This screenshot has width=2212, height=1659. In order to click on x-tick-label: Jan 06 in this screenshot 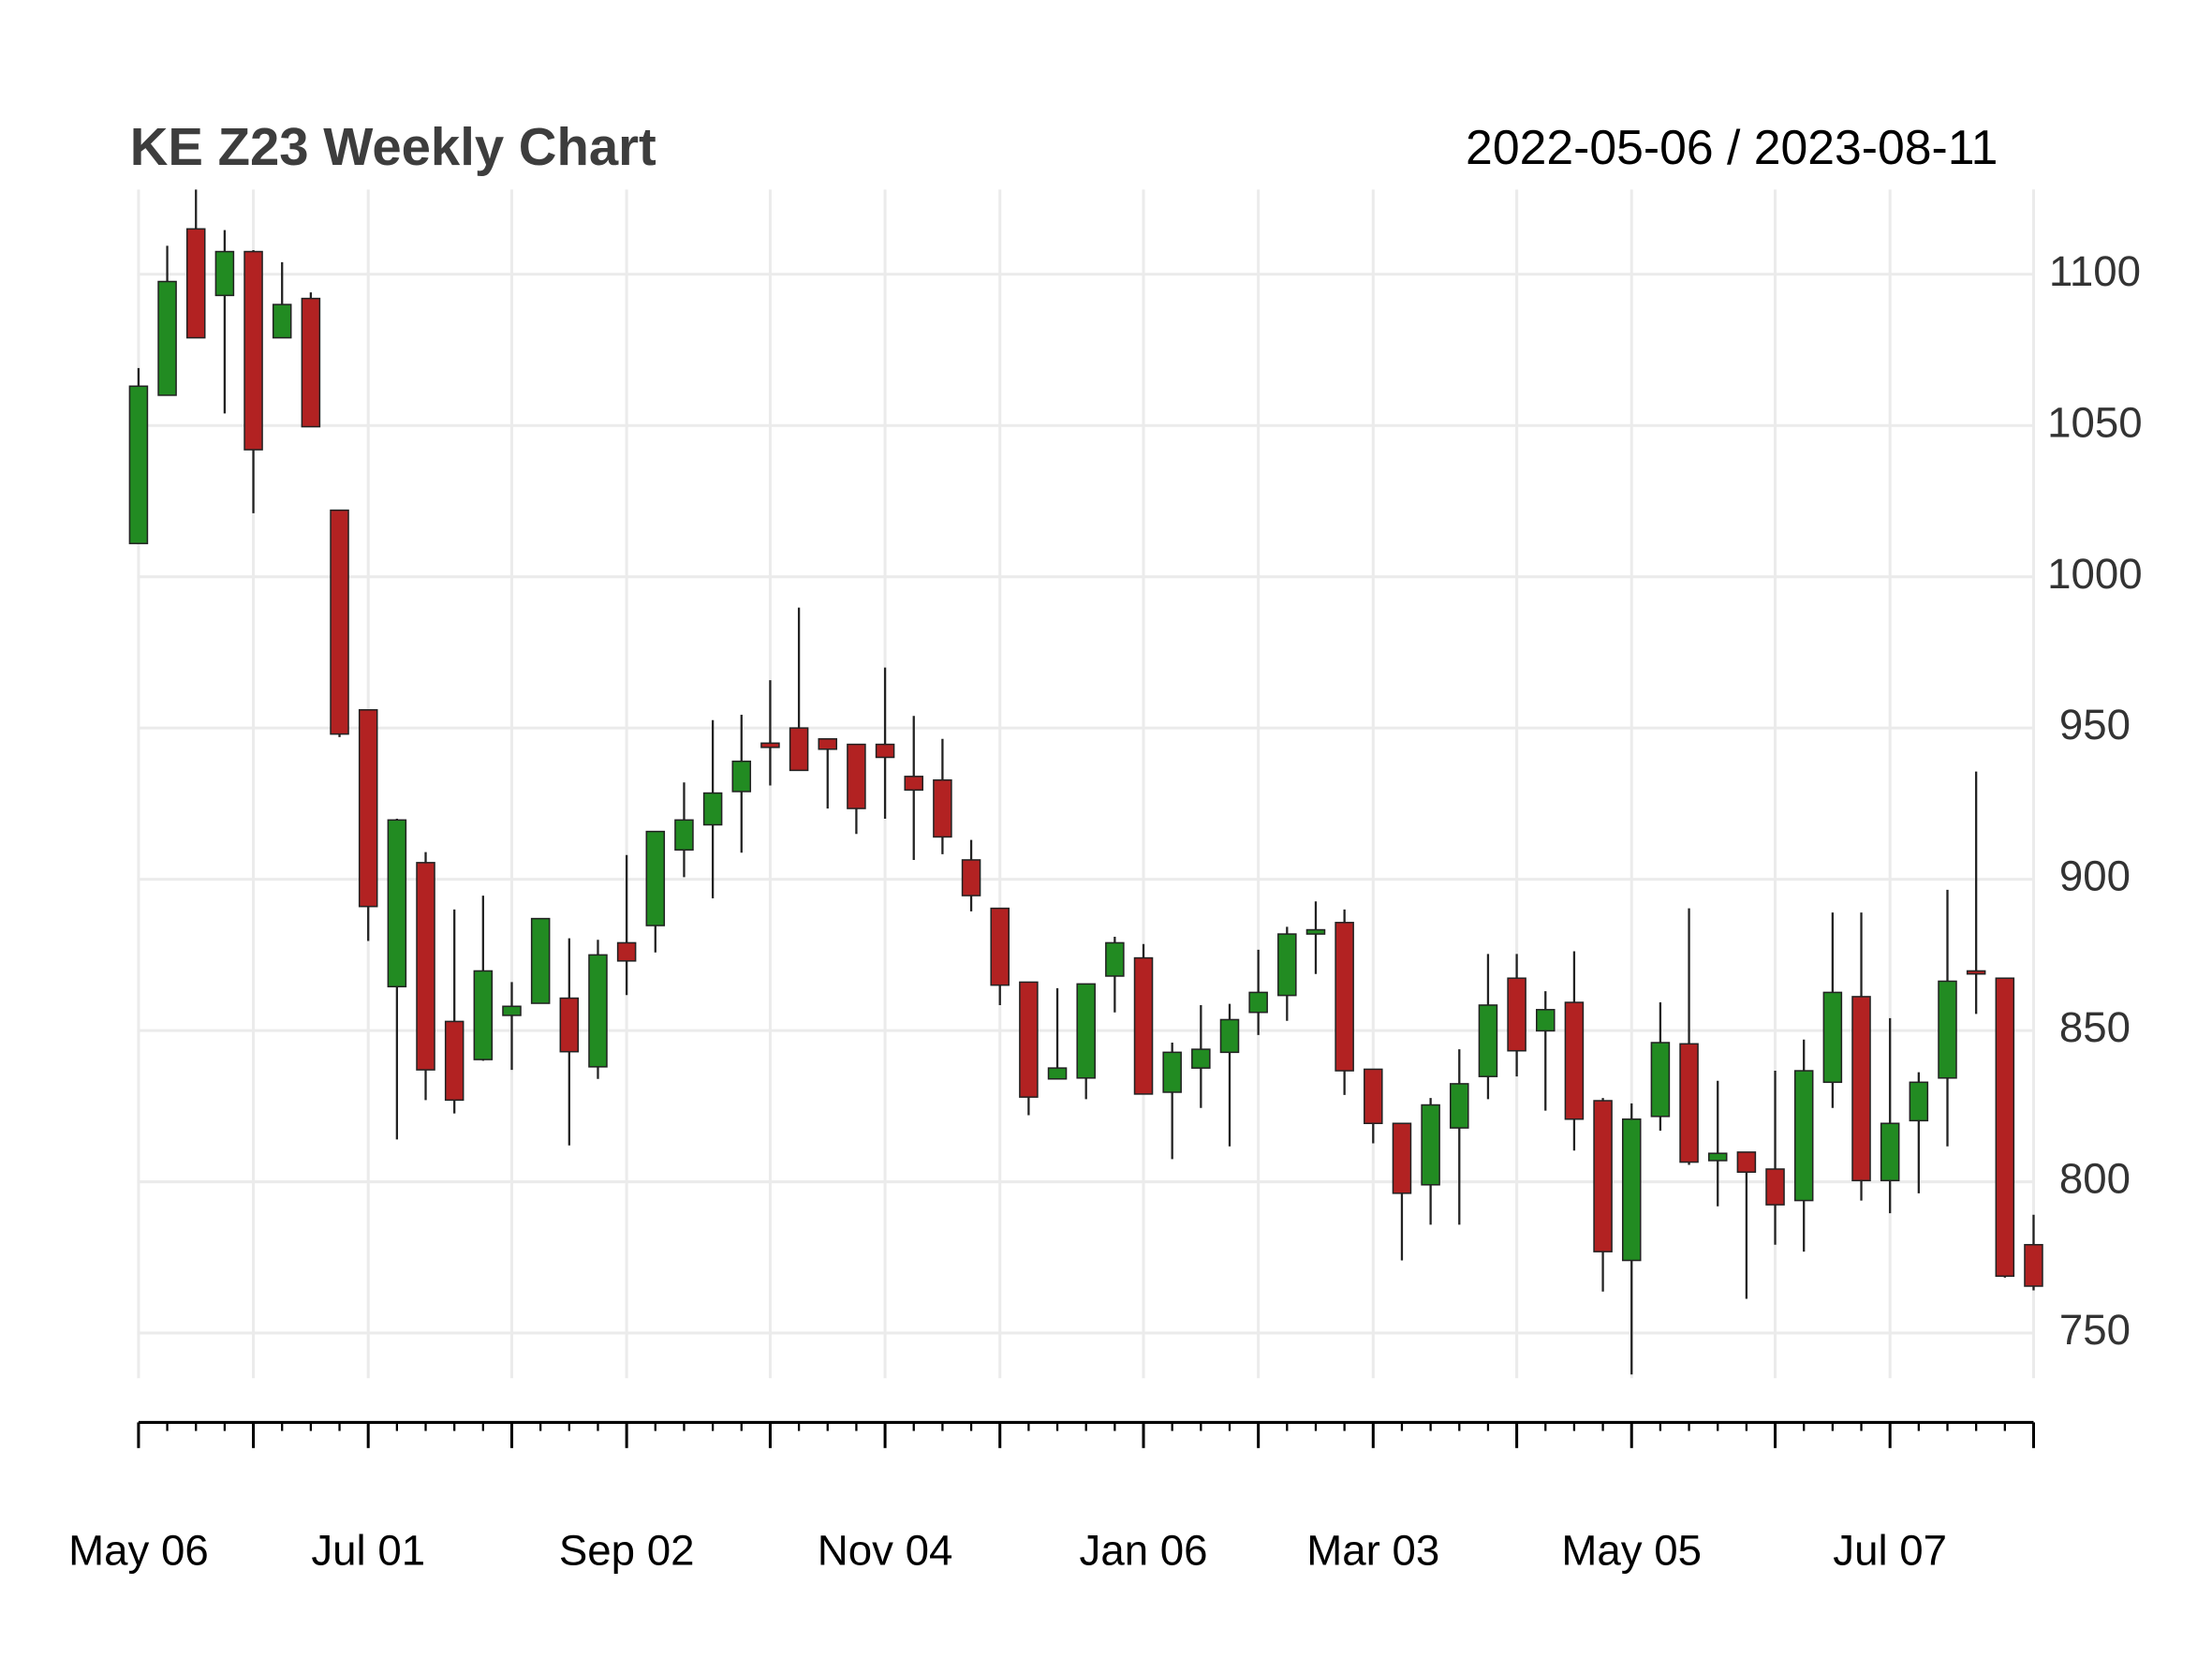, I will do `click(1144, 1550)`.